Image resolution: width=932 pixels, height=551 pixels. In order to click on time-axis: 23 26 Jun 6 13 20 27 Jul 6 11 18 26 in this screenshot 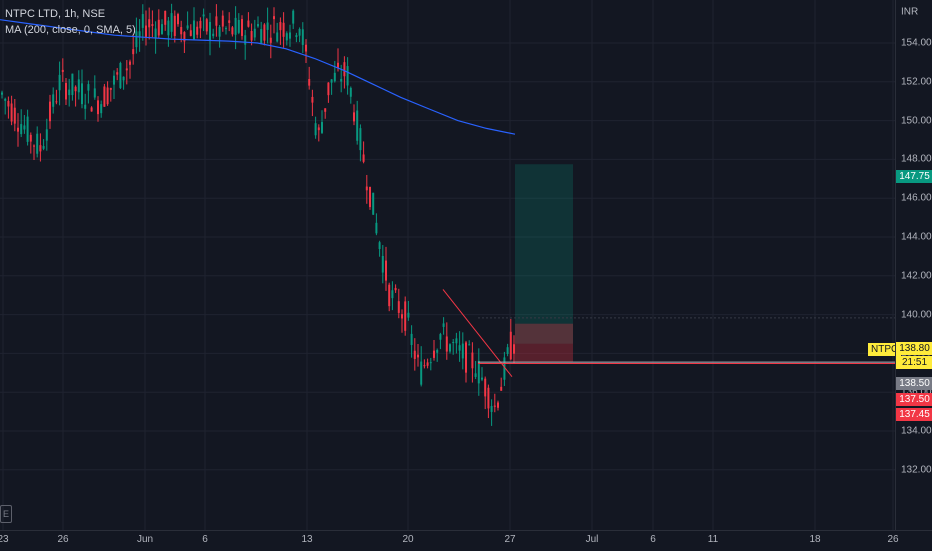, I will do `click(466, 540)`.